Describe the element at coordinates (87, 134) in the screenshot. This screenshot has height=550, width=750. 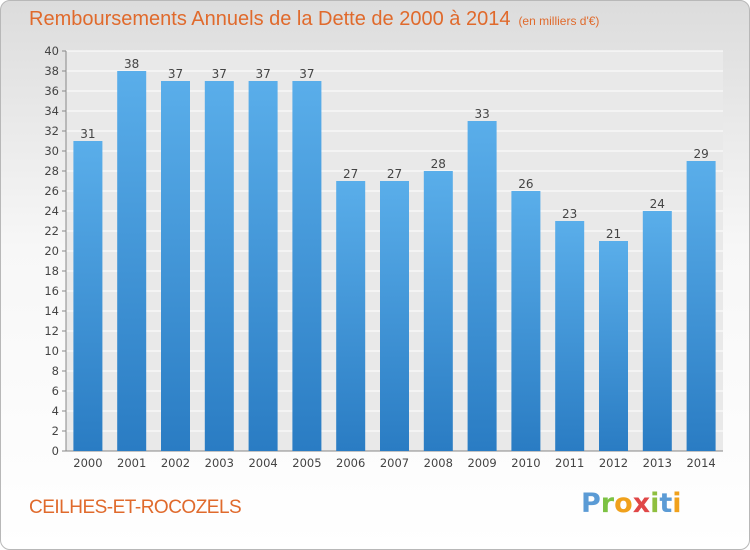
I see `data-label: 31` at that location.